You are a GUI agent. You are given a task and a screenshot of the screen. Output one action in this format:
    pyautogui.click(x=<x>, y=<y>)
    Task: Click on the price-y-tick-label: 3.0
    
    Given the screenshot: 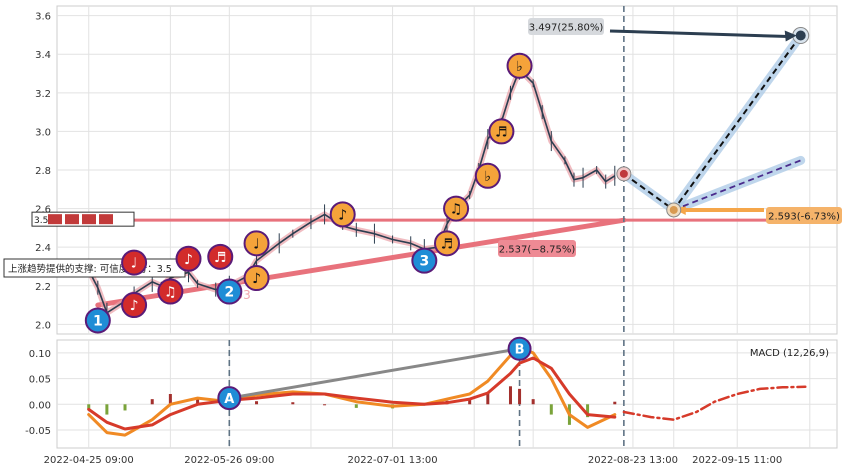 What is the action you would take?
    pyautogui.click(x=43, y=132)
    